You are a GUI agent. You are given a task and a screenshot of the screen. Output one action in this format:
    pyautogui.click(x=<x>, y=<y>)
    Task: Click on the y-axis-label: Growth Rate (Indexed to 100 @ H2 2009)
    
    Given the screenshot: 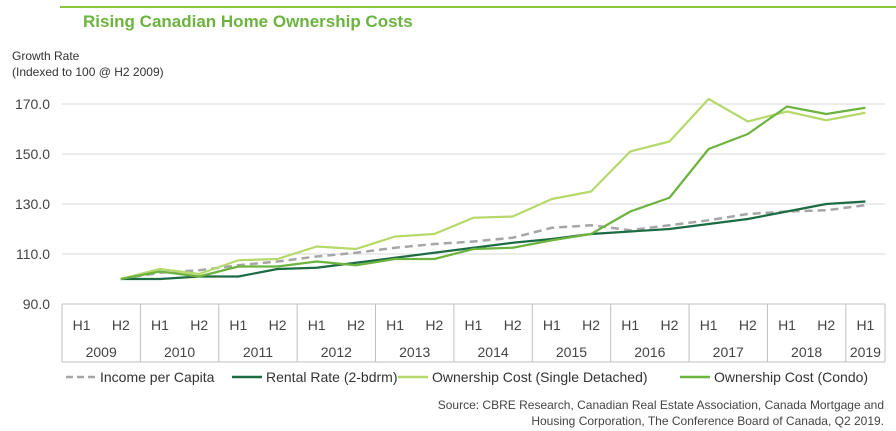 What is the action you would take?
    pyautogui.click(x=88, y=64)
    